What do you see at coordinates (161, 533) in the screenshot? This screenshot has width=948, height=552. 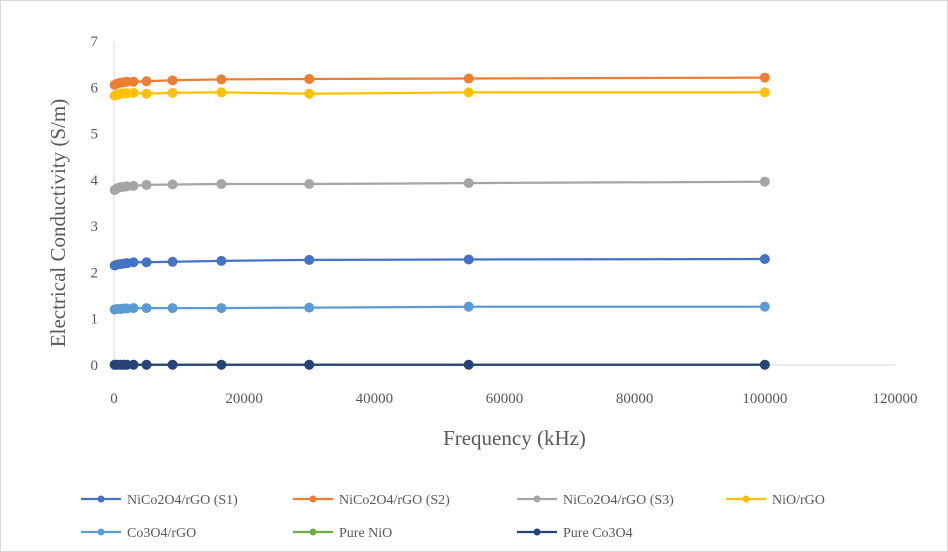 I see `legend-label: Co3O4/rGO` at bounding box center [161, 533].